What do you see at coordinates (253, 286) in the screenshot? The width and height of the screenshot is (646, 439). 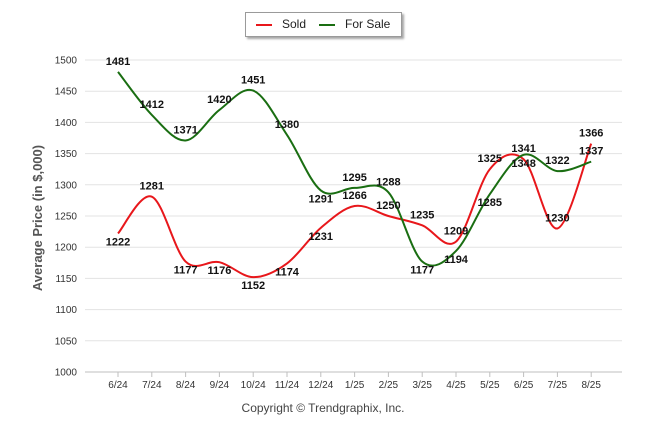 I see `sold-data-label: 1152` at bounding box center [253, 286].